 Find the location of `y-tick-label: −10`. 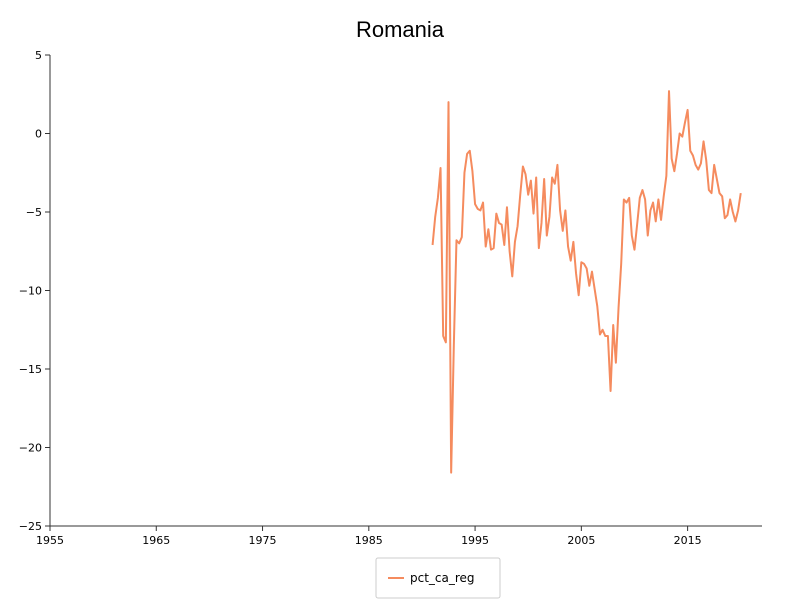

y-tick-label: −10 is located at coordinates (30, 291).